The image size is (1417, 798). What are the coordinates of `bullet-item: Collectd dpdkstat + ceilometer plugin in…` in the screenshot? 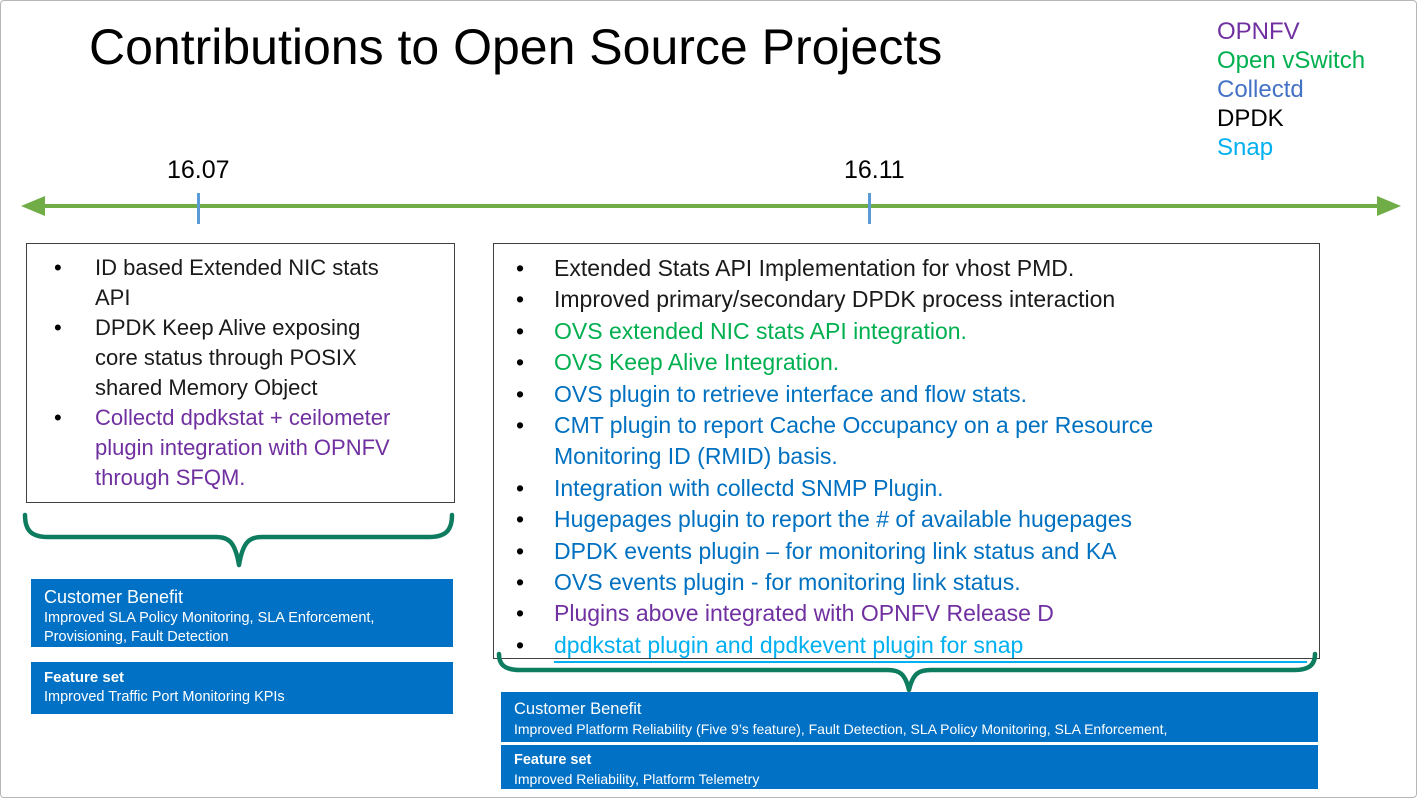 It's located at (240, 448).